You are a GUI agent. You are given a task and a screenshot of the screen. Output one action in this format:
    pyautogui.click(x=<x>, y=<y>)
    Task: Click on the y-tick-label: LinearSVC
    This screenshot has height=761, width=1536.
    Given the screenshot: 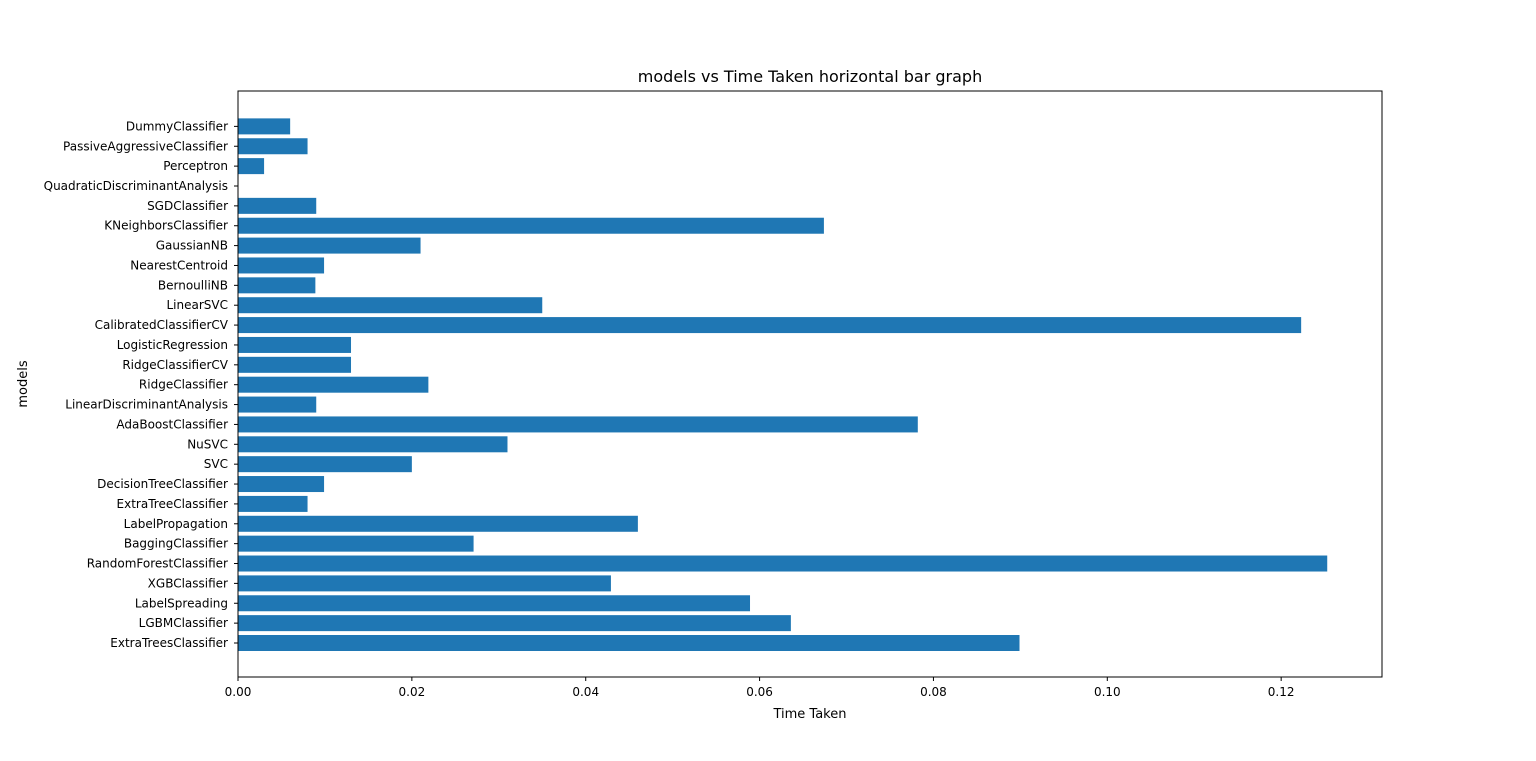 What is the action you would take?
    pyautogui.click(x=198, y=305)
    